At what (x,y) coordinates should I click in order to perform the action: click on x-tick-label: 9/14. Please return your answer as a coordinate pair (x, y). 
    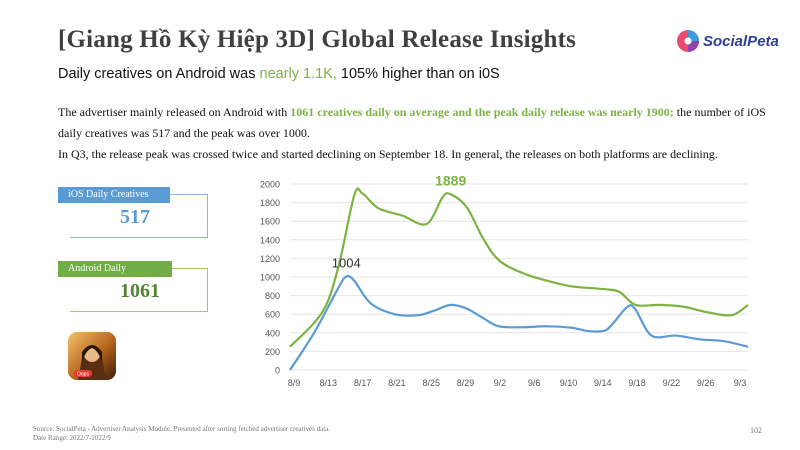
    Looking at the image, I should click on (603, 383).